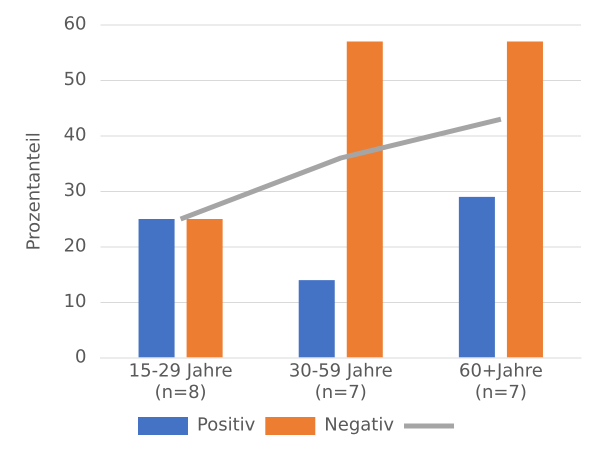 This screenshot has height=455, width=611. Describe the element at coordinates (75, 190) in the screenshot. I see `y-tick-label: 30` at that location.